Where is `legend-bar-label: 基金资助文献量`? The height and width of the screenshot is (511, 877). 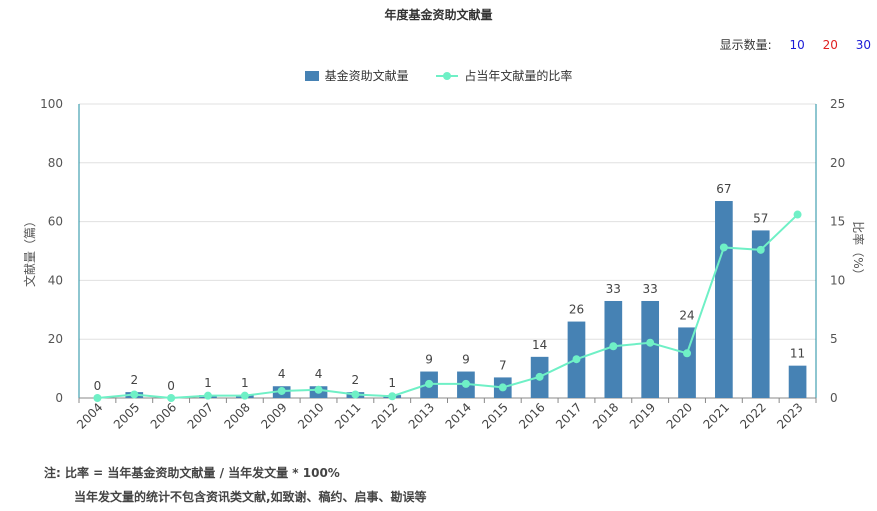 legend-bar-label: 基金资助文献量 is located at coordinates (366, 76).